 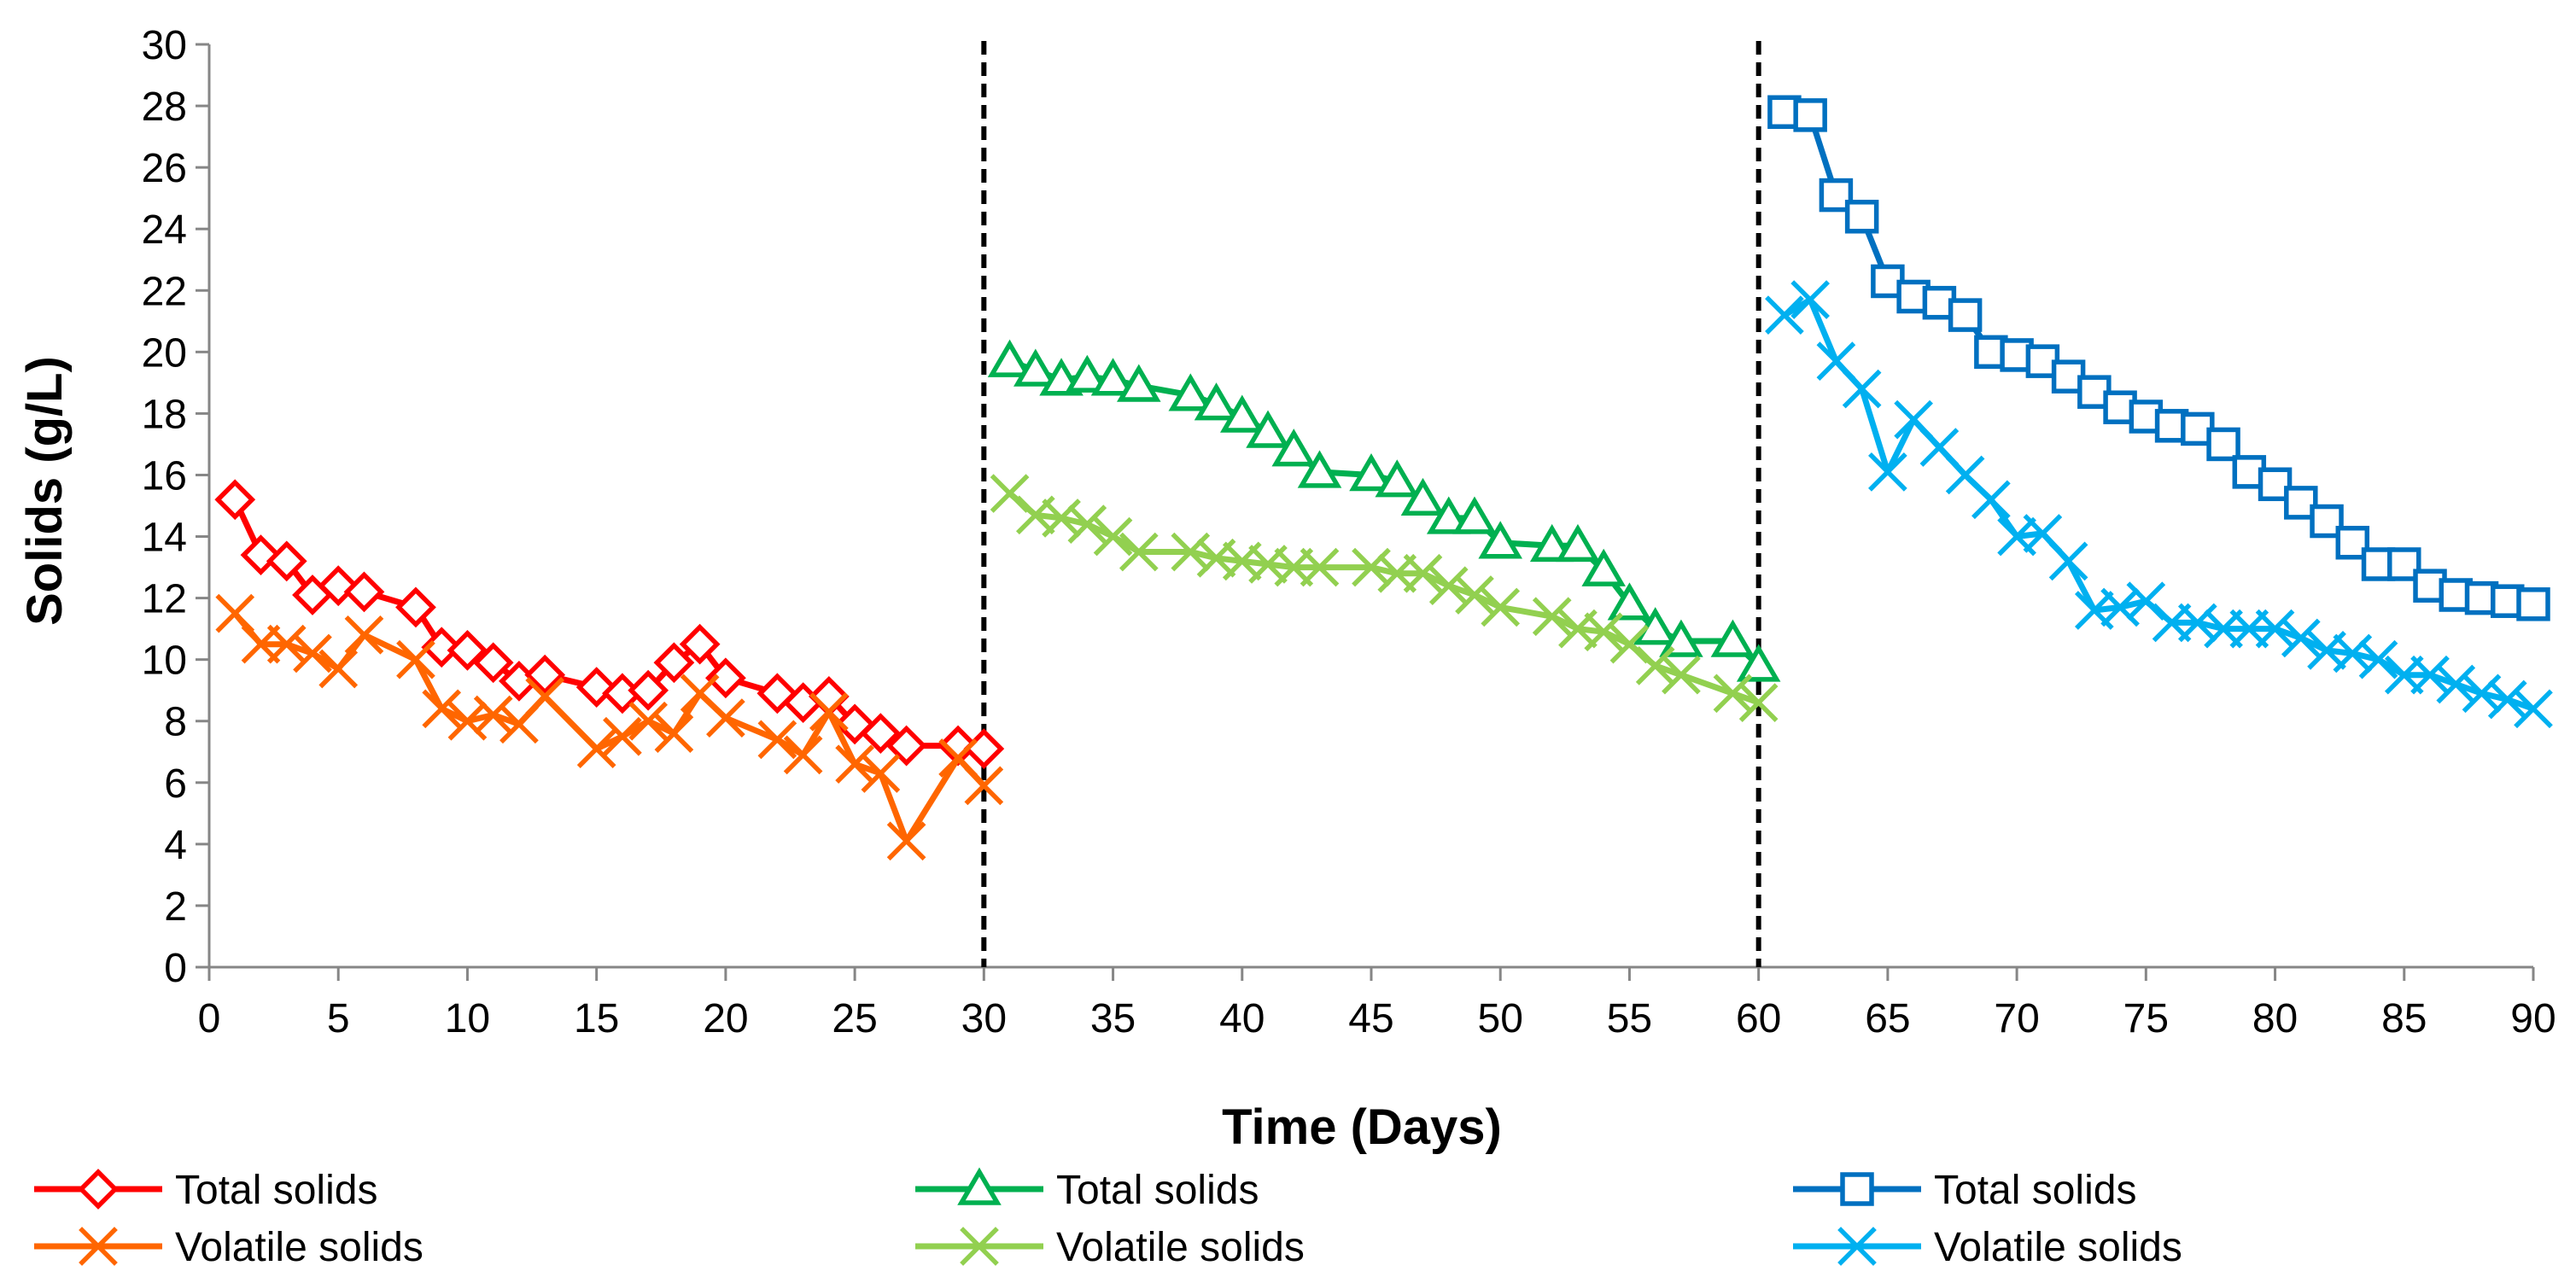 I want to click on y-tick-label: 18, so click(x=164, y=414).